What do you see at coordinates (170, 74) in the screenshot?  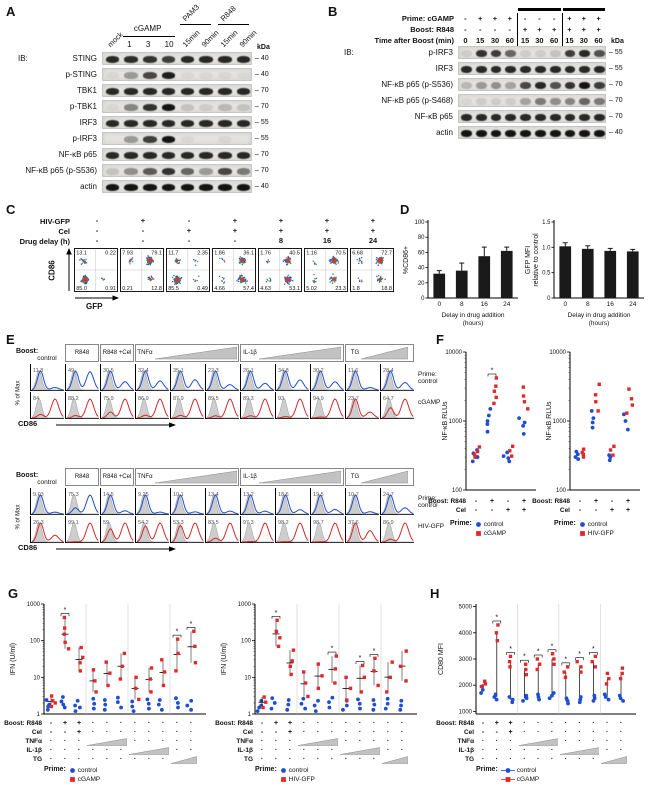 I see `blot-row: p-STING – 40` at bounding box center [170, 74].